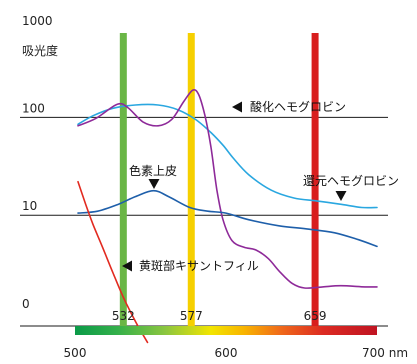 This screenshot has height=364, width=417. I want to click on y-tick-label: 10, so click(29, 206).